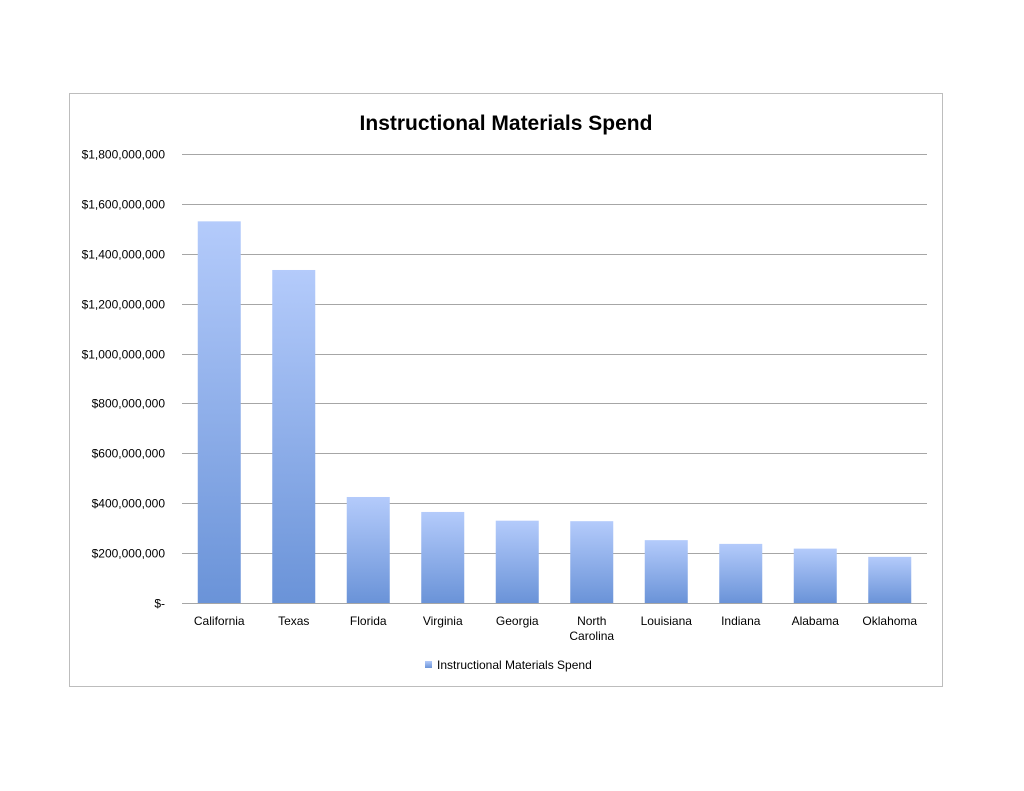 Image resolution: width=1024 pixels, height=791 pixels. Describe the element at coordinates (219, 621) in the screenshot. I see `x-tick-label: California` at that location.